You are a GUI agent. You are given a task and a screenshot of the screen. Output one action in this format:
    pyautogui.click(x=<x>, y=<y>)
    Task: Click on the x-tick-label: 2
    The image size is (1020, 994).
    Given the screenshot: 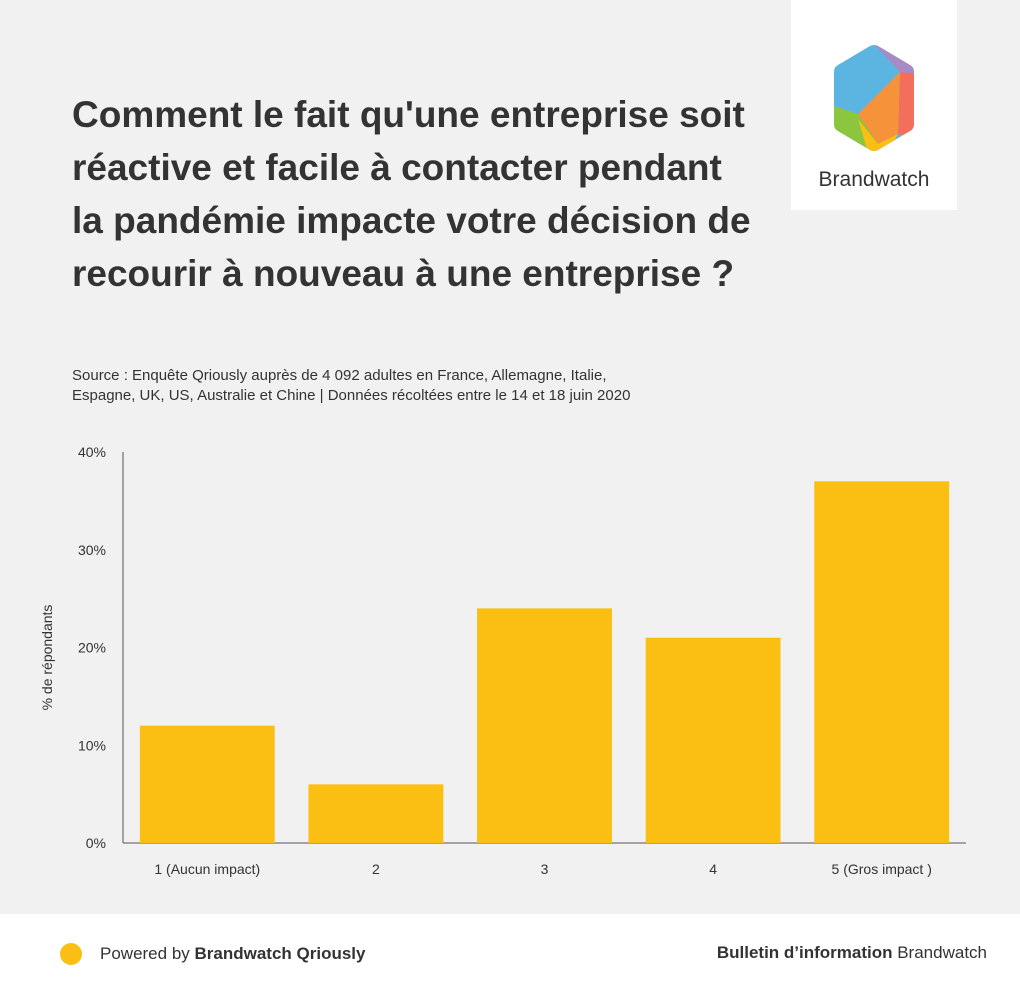 What is the action you would take?
    pyautogui.click(x=376, y=869)
    